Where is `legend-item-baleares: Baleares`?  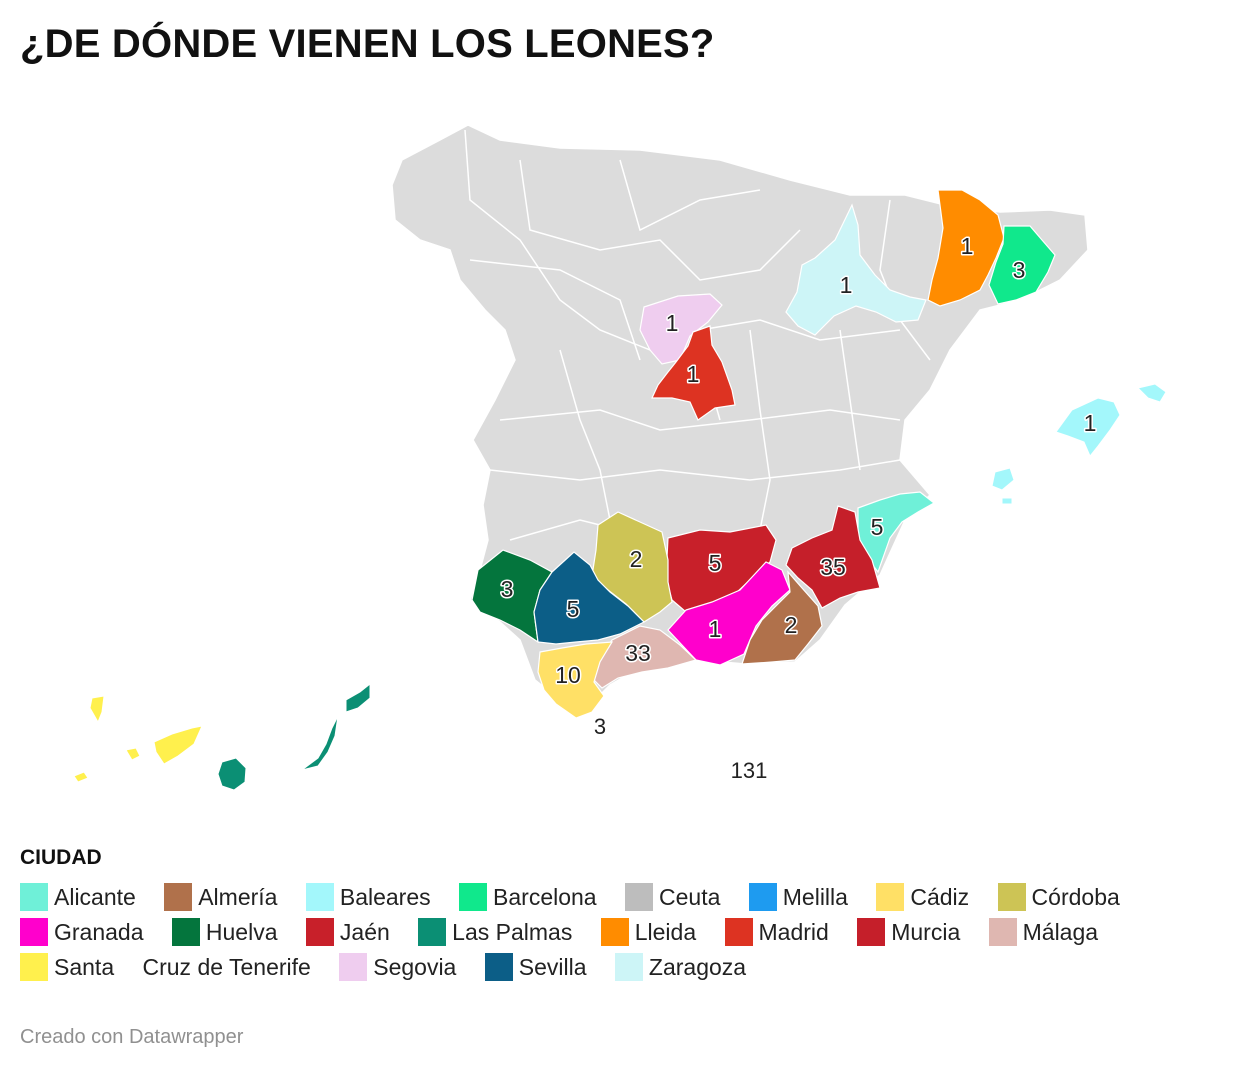
legend-item-baleares: Baleares is located at coordinates (379, 897).